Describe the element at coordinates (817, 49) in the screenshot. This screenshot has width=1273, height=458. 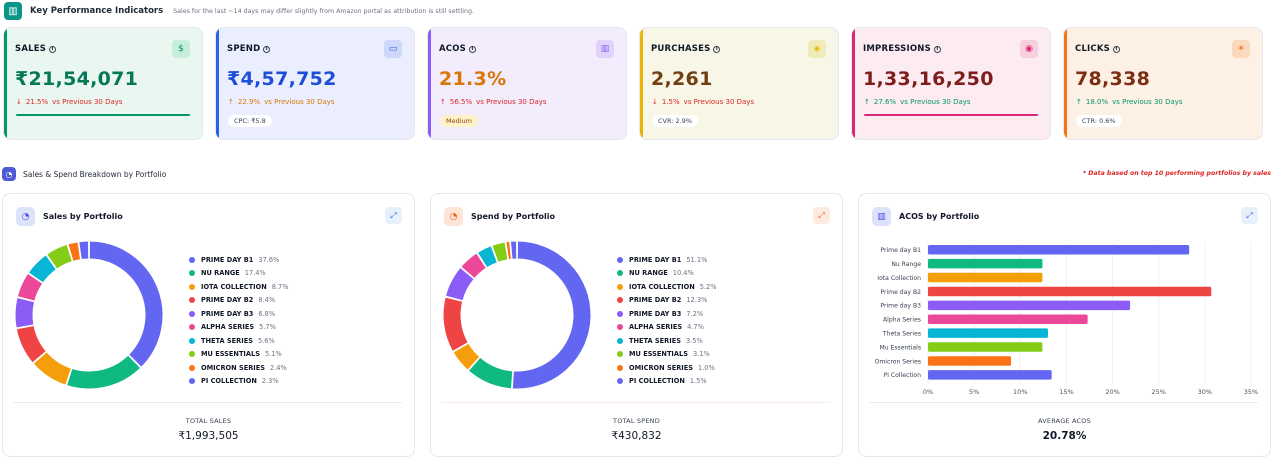
I see `box-icon: ◈` at that location.